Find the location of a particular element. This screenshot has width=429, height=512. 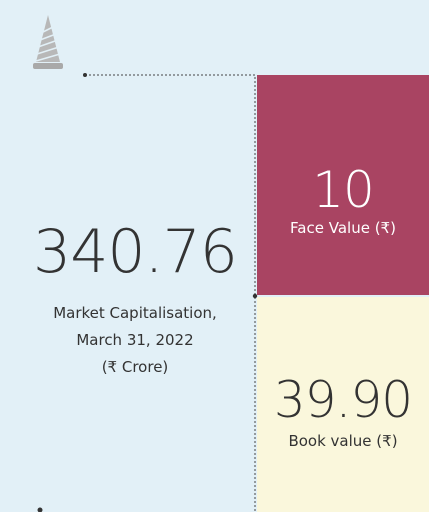

label-line: March 31, 2022 is located at coordinates (135, 340).